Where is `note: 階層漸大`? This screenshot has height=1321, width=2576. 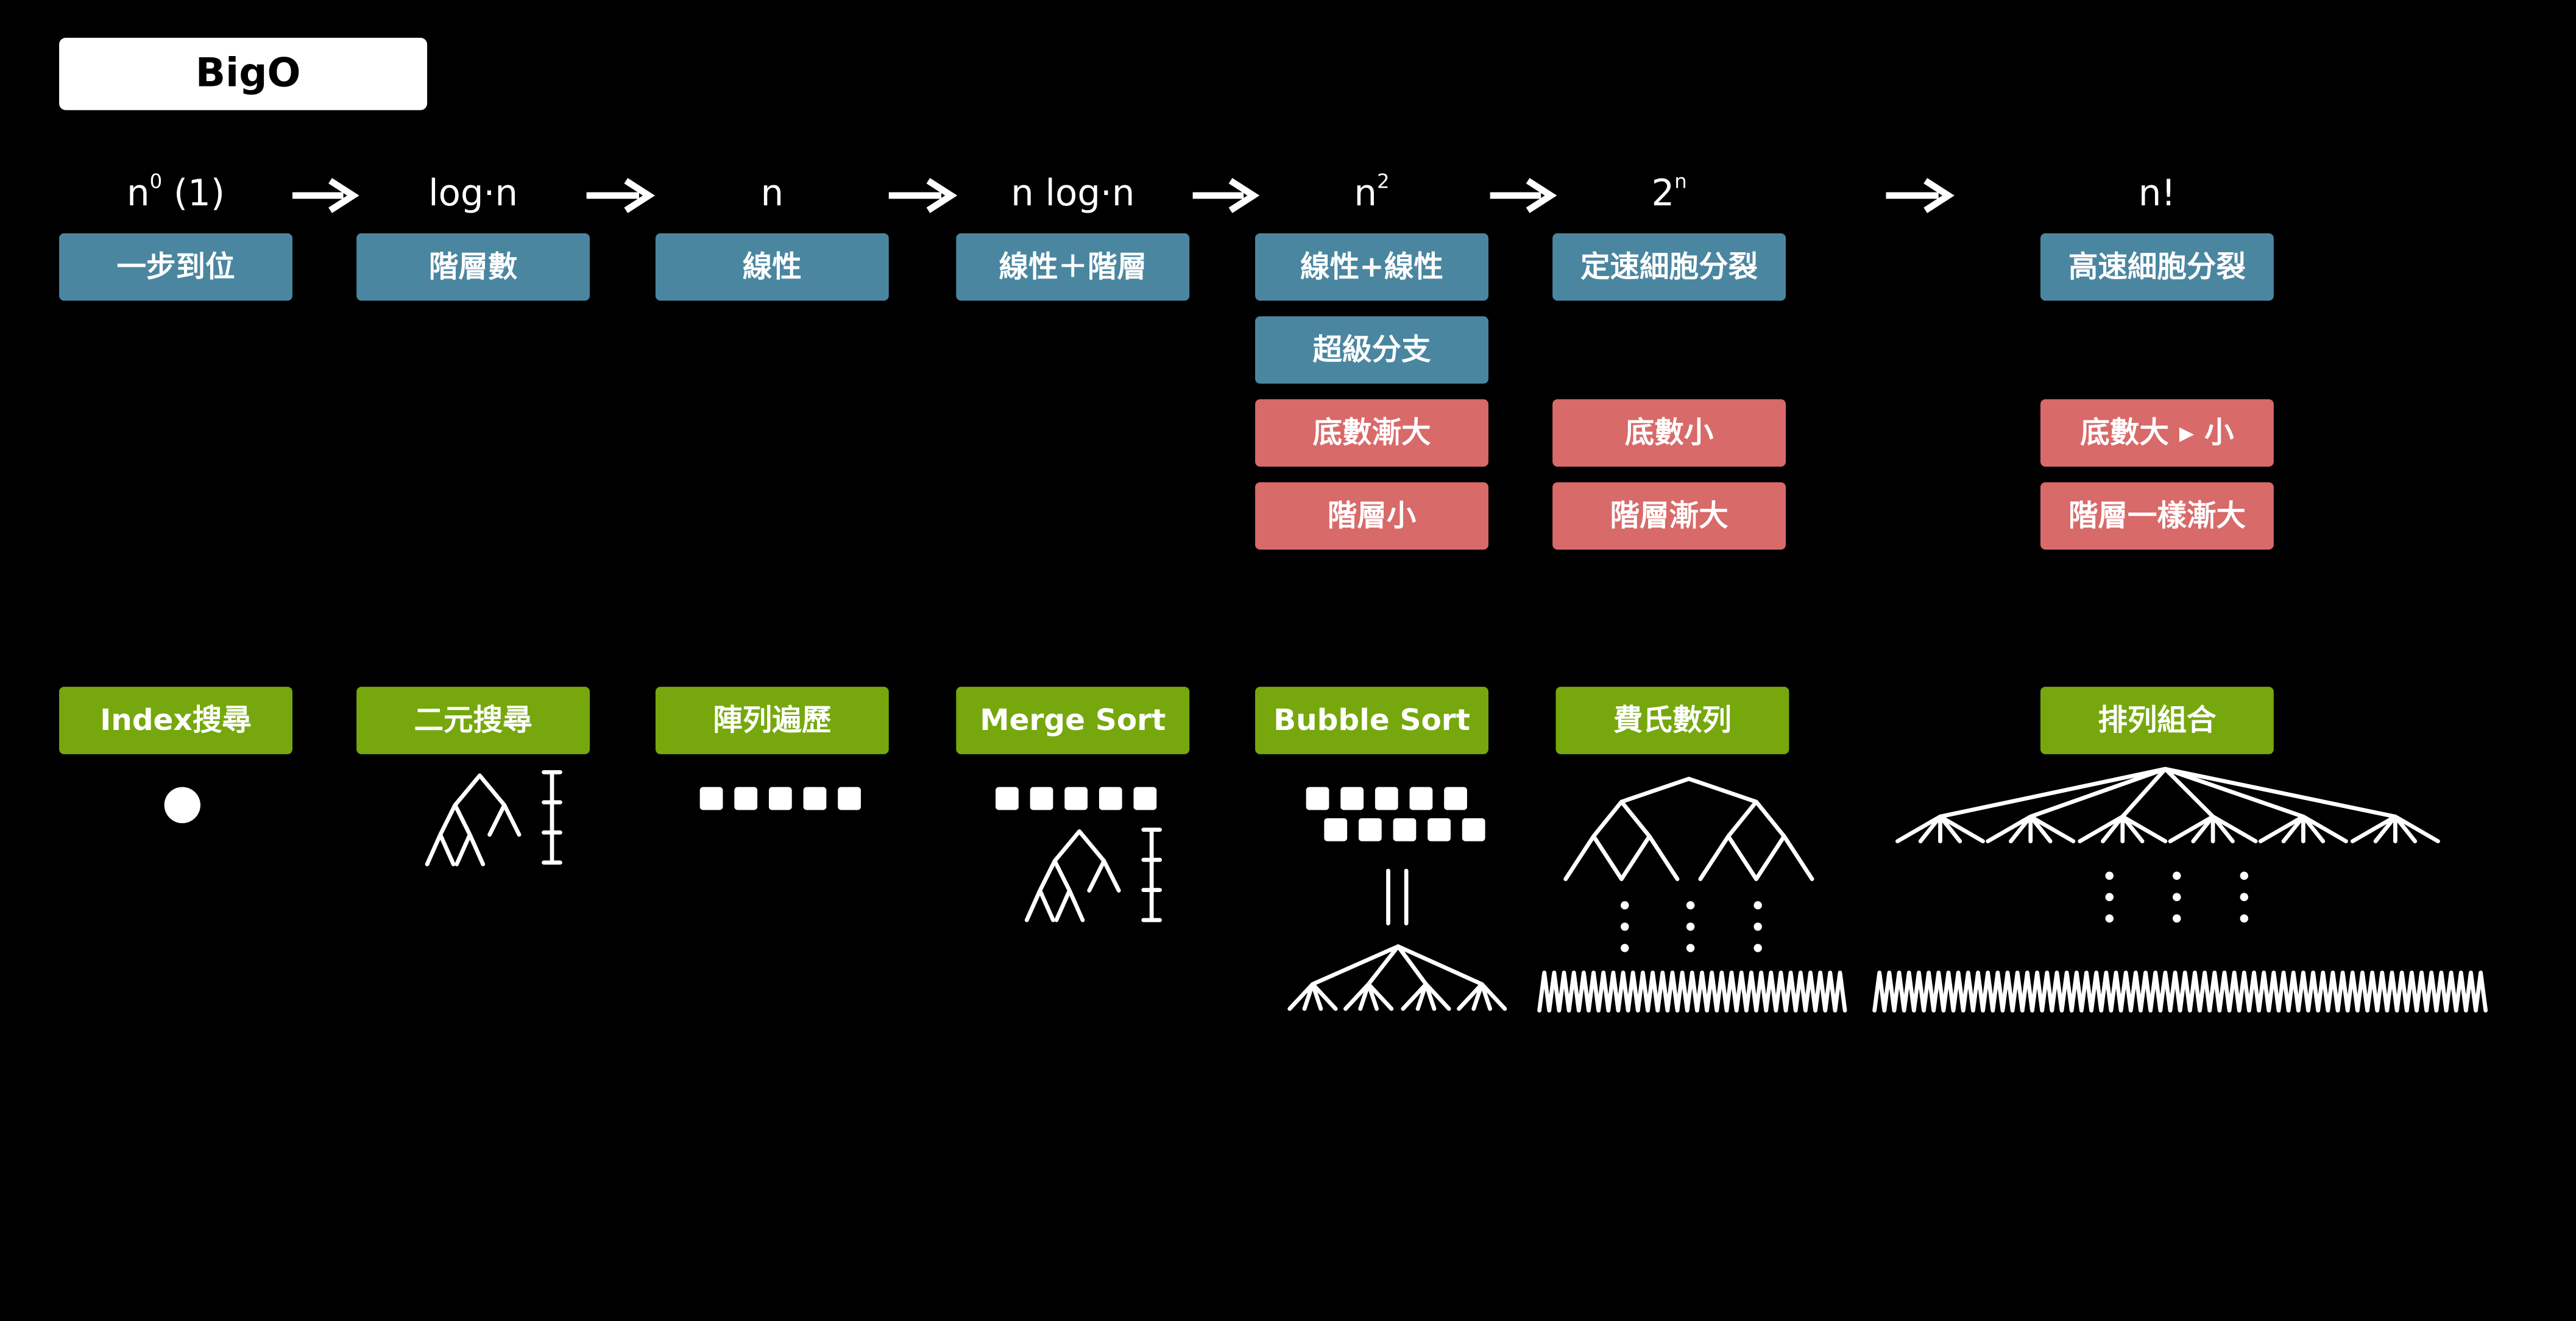
note: 階層漸大 is located at coordinates (1669, 515).